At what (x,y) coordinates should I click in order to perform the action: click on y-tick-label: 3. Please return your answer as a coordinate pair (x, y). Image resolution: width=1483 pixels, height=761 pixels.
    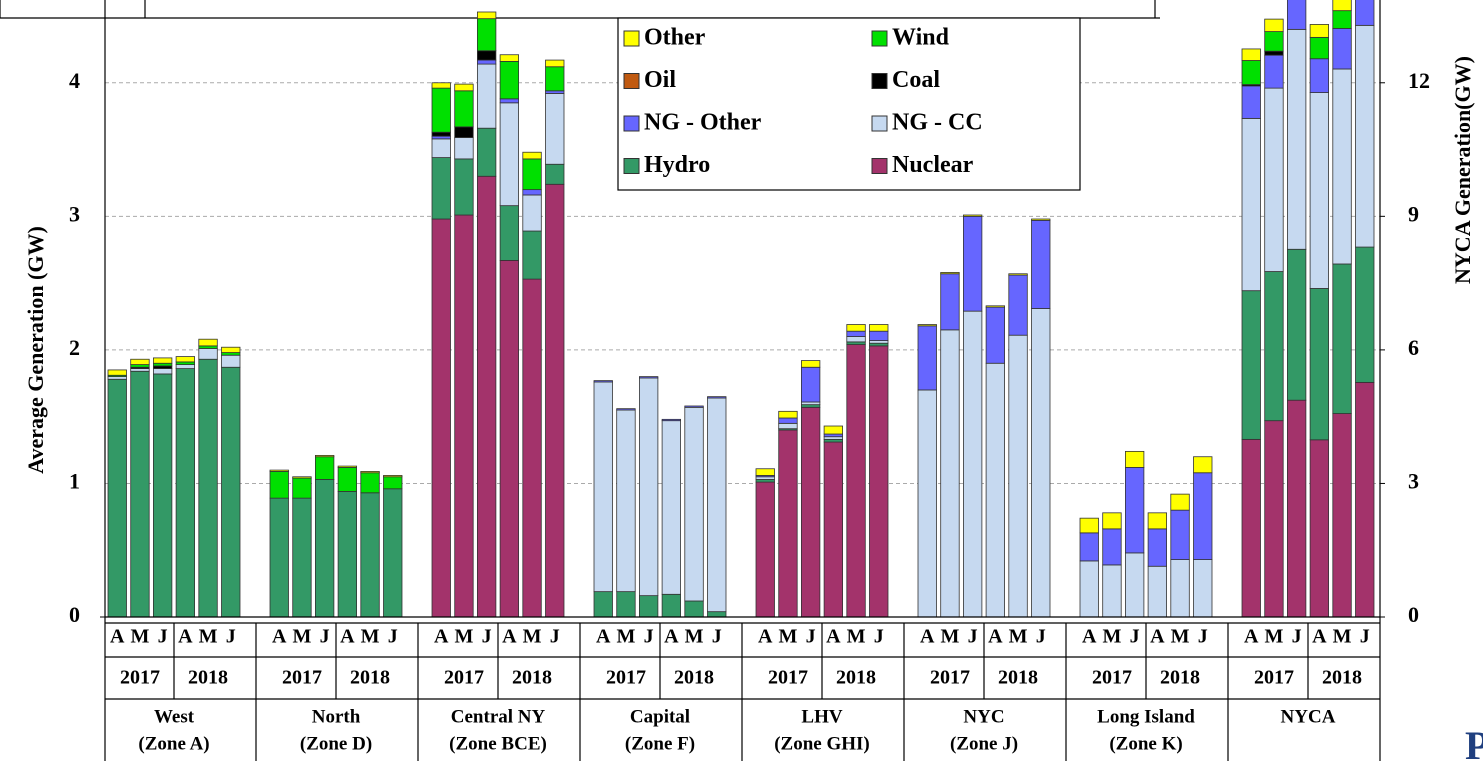
    Looking at the image, I should click on (74, 213).